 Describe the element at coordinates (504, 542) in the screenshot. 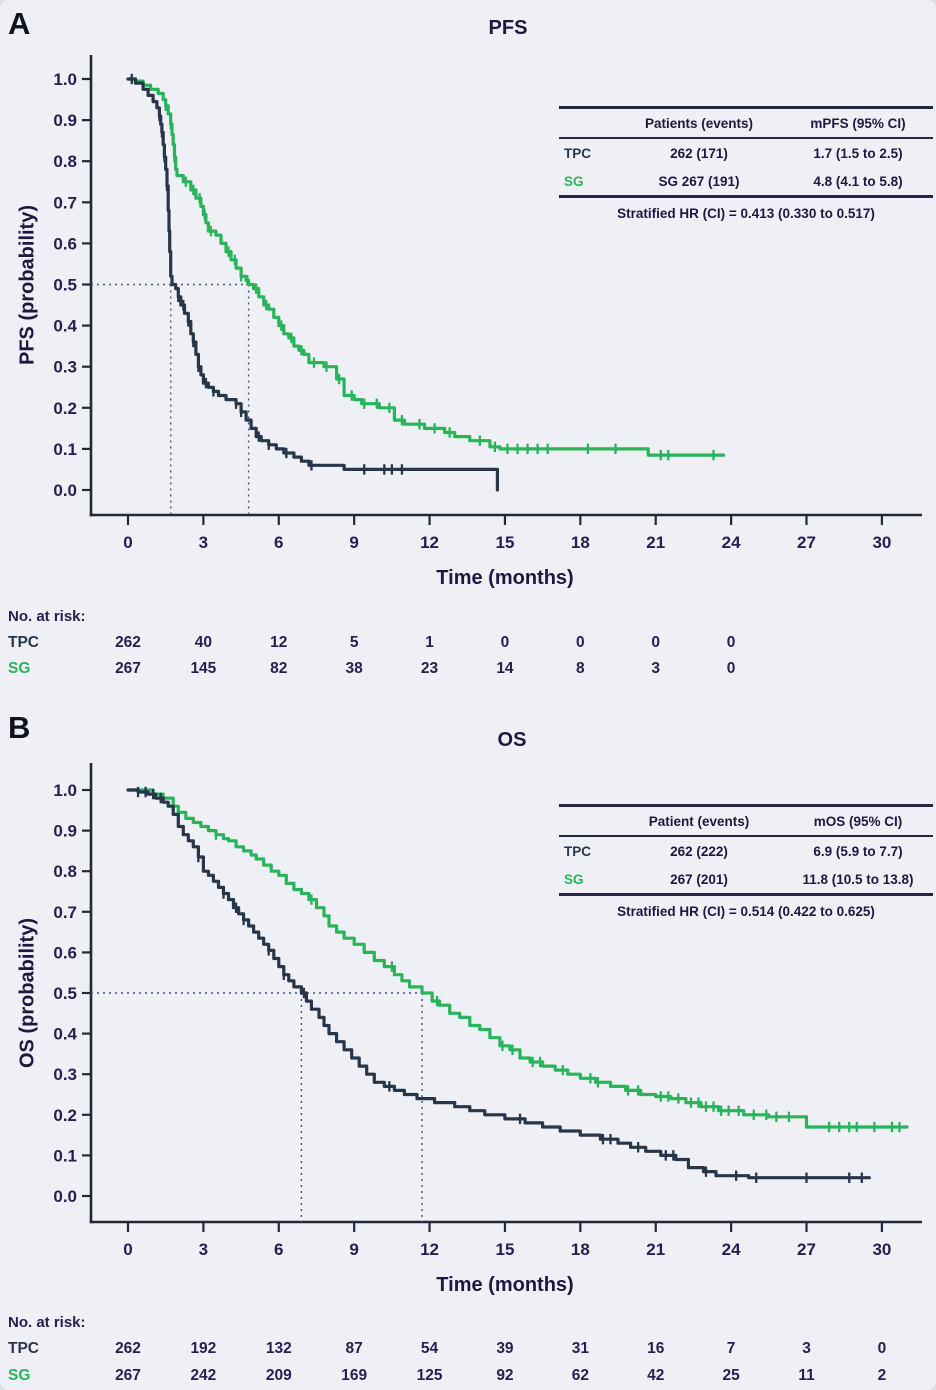

I see `x-tick-label: 15` at that location.